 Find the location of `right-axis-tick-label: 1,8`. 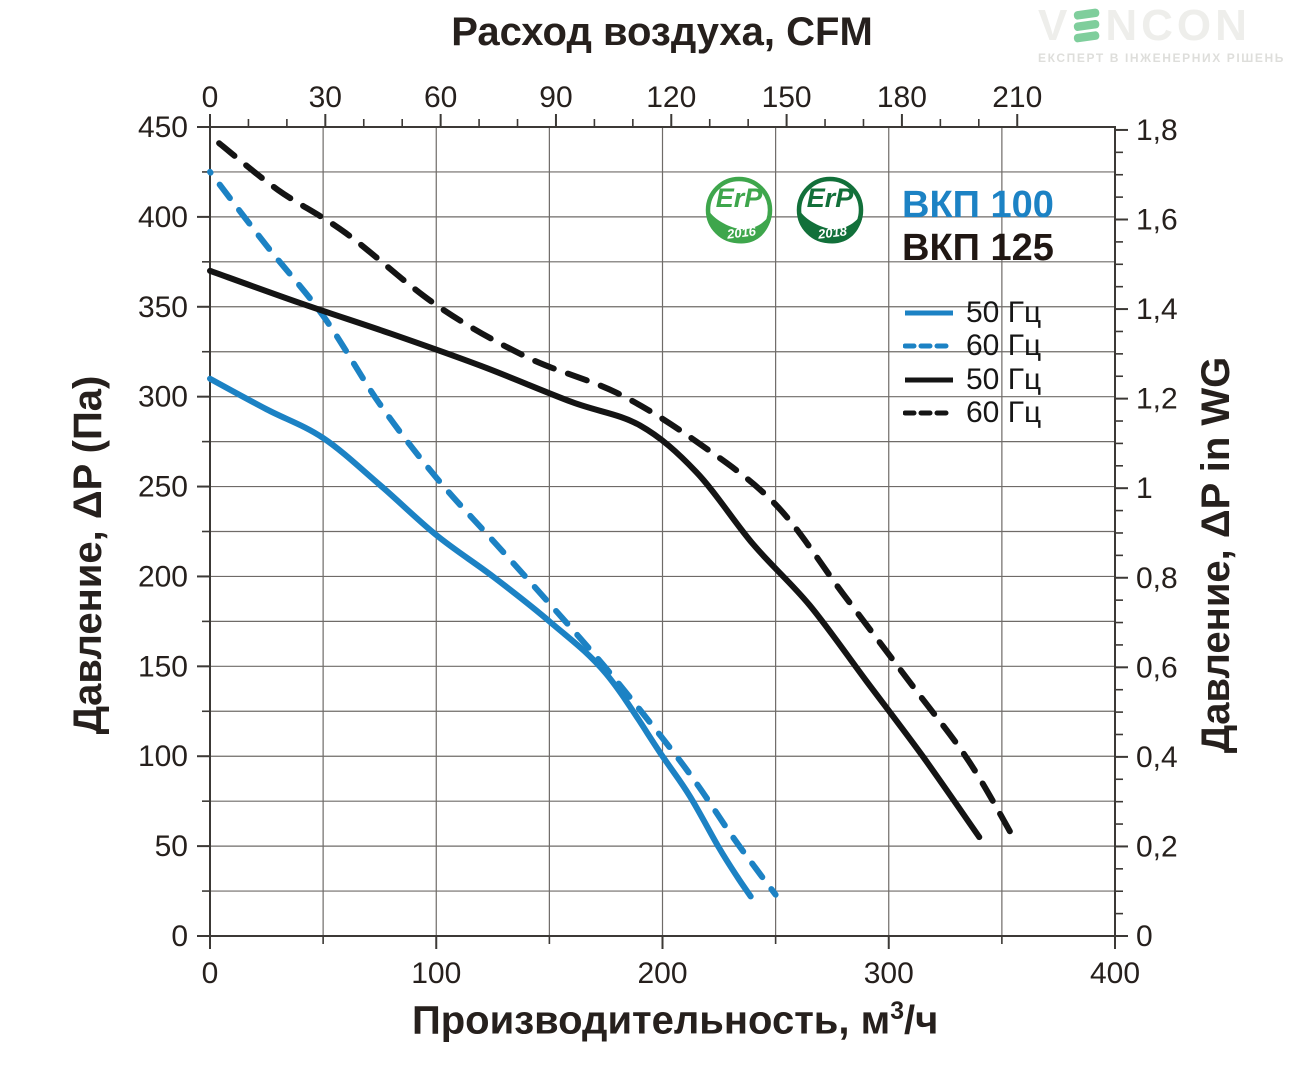

right-axis-tick-label: 1,8 is located at coordinates (1157, 130).